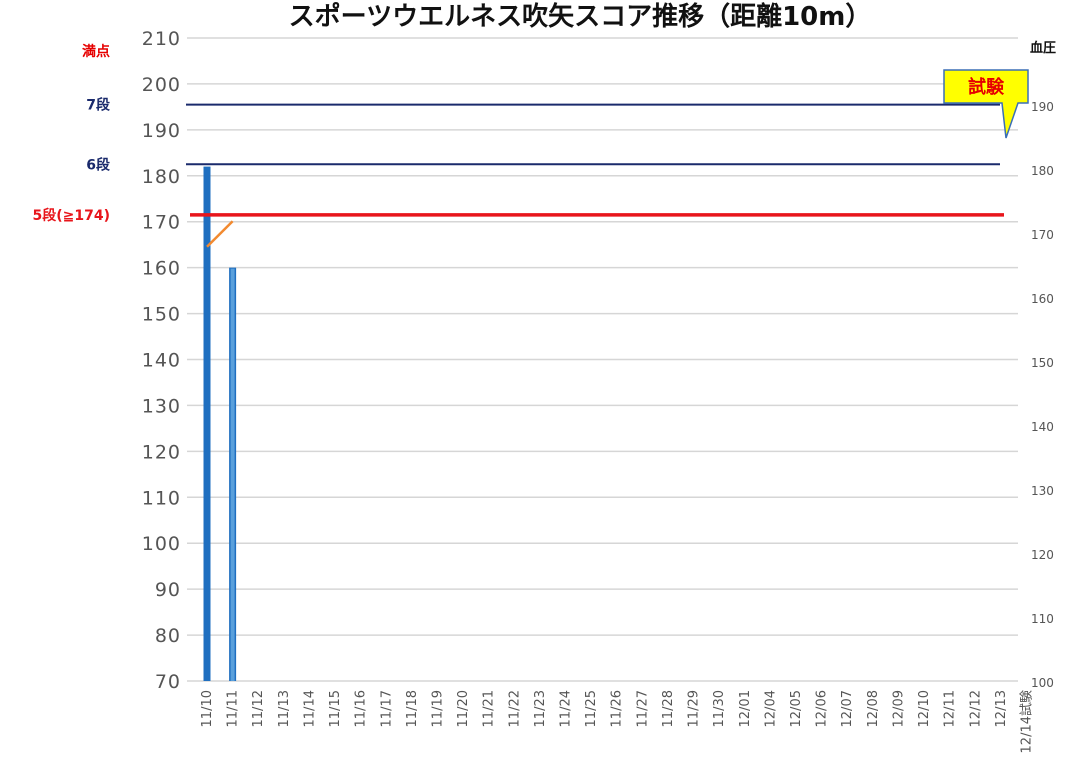 This screenshot has height=772, width=1080. Describe the element at coordinates (168, 682) in the screenshot. I see `y-tick-label: 70` at that location.